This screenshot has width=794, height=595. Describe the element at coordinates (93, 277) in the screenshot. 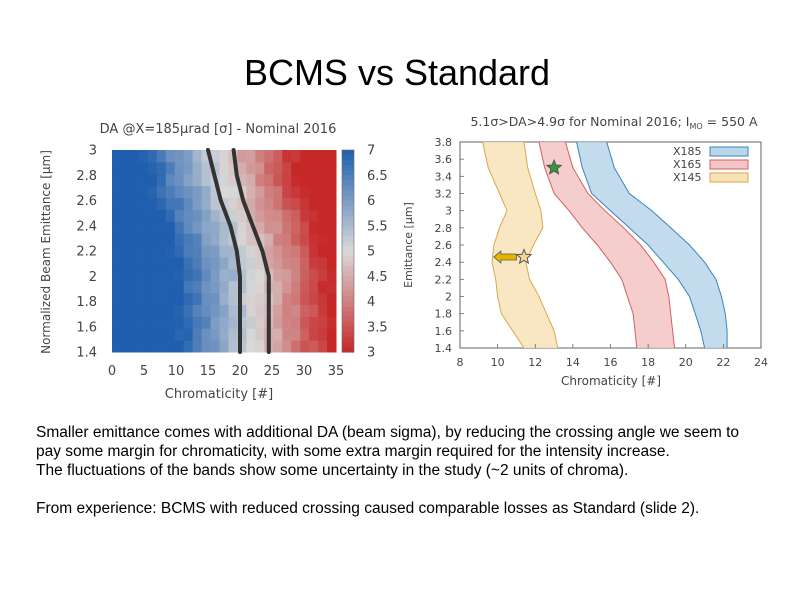

I see `heatmap-y-tick-label: 2` at that location.